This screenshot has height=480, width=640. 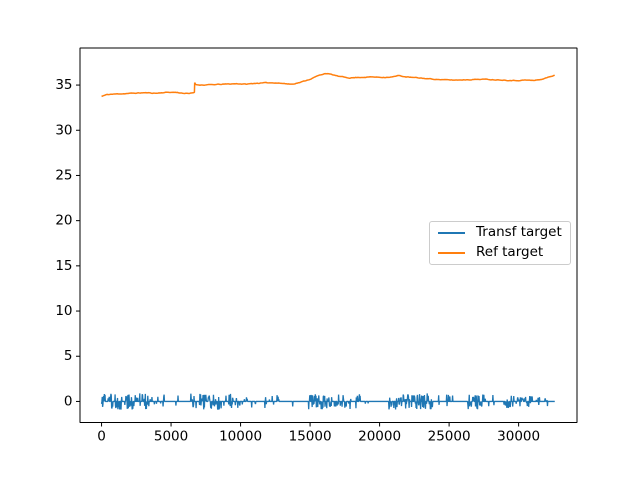 What do you see at coordinates (451, 233) in the screenshot?
I see `legend-line-sample-blue` at bounding box center [451, 233].